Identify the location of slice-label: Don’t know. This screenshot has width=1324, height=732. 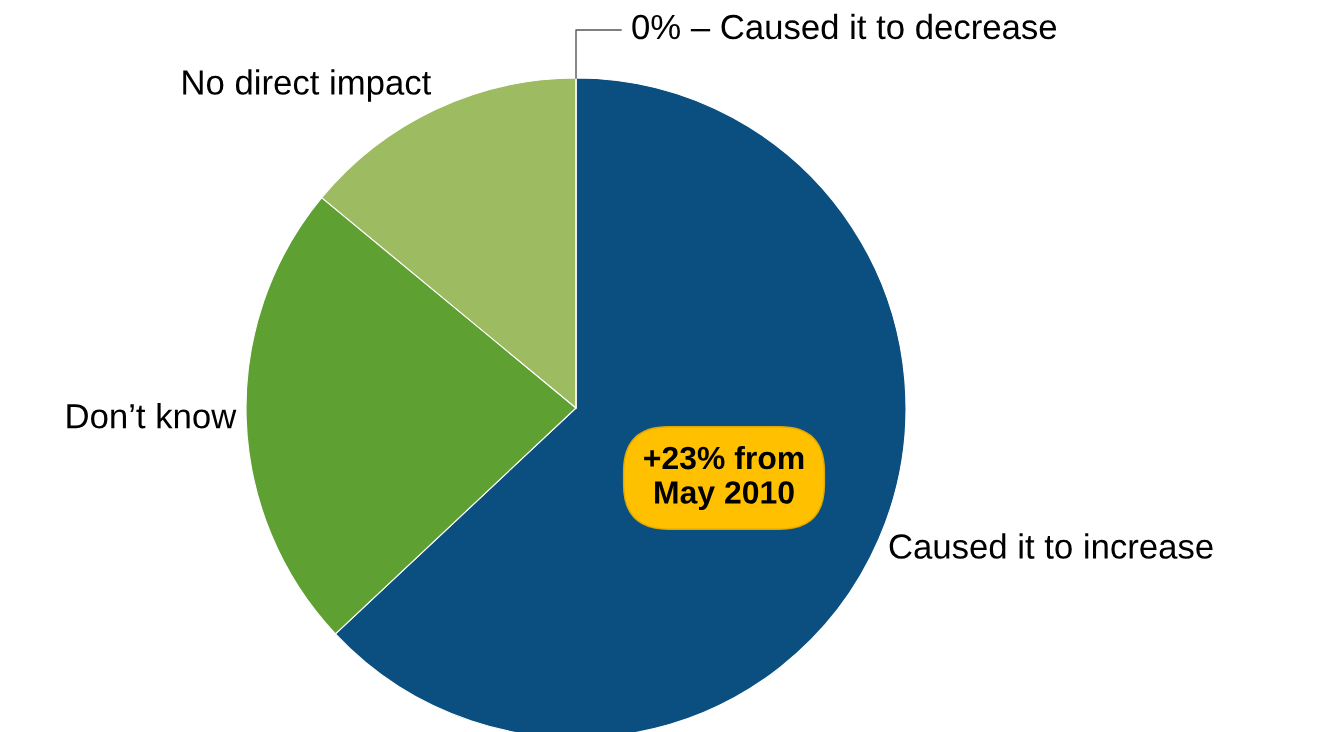
(152, 416).